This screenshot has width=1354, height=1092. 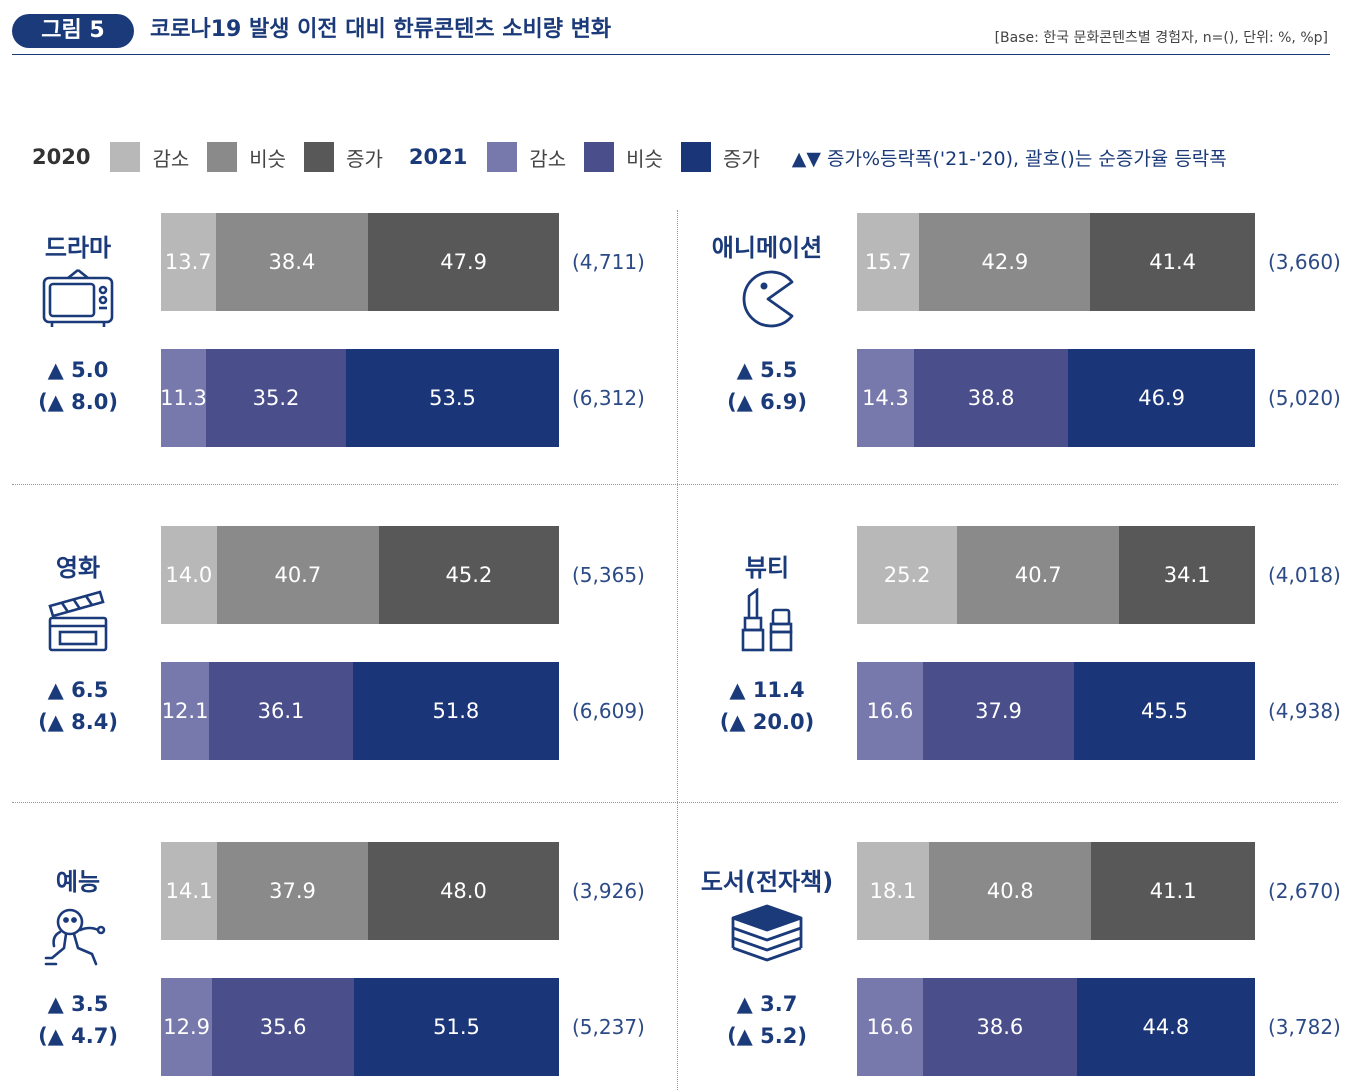 I want to click on legend-label-2021-decrease: 감소, so click(x=548, y=158).